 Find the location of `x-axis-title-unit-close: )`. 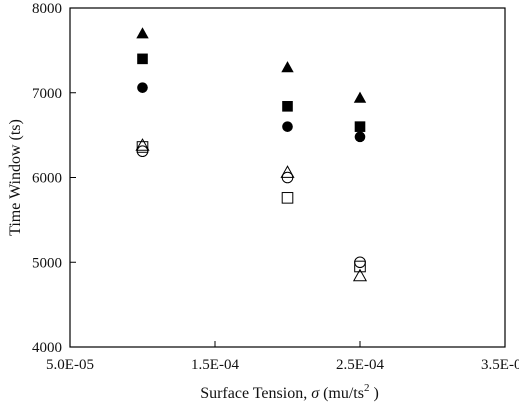

x-axis-title-unit-close: ) is located at coordinates (373, 393).